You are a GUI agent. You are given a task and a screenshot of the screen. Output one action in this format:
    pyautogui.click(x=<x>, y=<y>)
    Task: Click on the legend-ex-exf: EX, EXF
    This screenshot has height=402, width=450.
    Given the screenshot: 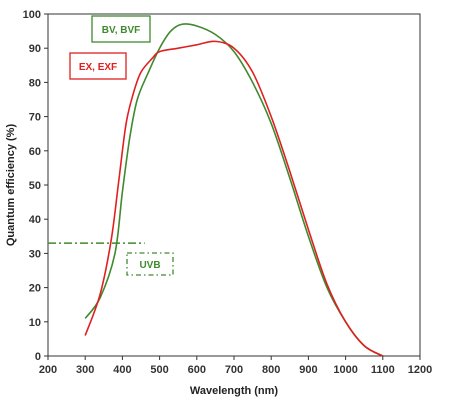 What is the action you would take?
    pyautogui.click(x=98, y=66)
    